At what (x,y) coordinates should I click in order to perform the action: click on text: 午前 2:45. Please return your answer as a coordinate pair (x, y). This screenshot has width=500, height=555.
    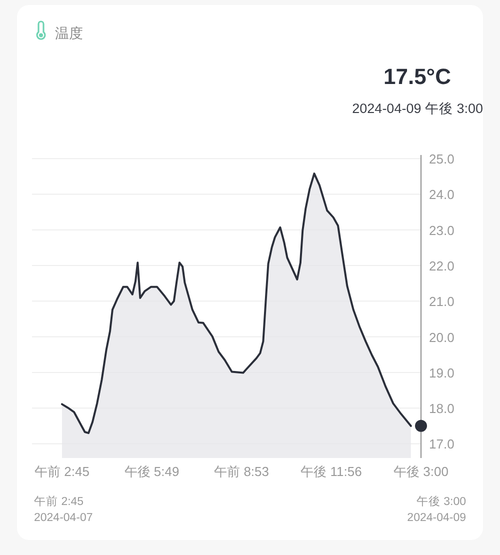
    Looking at the image, I should click on (59, 501).